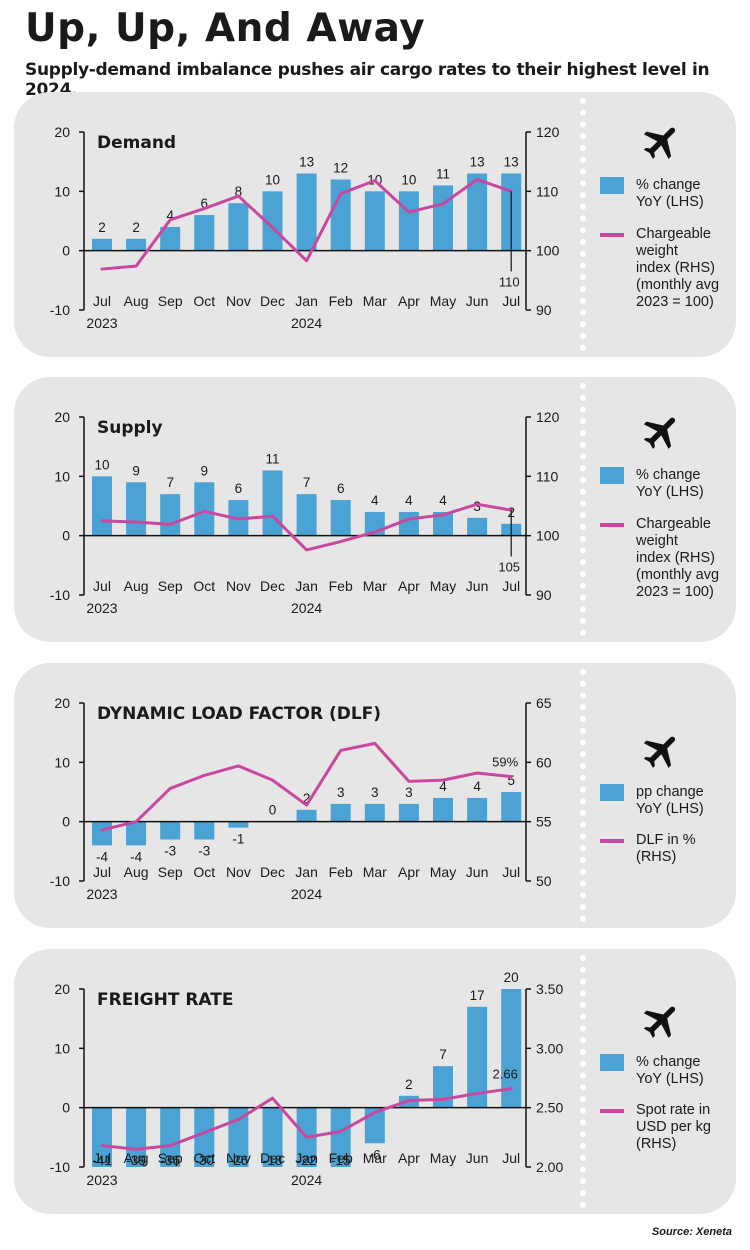  I want to click on legend-item-bars: pp change YoY (LHS), so click(652, 801).